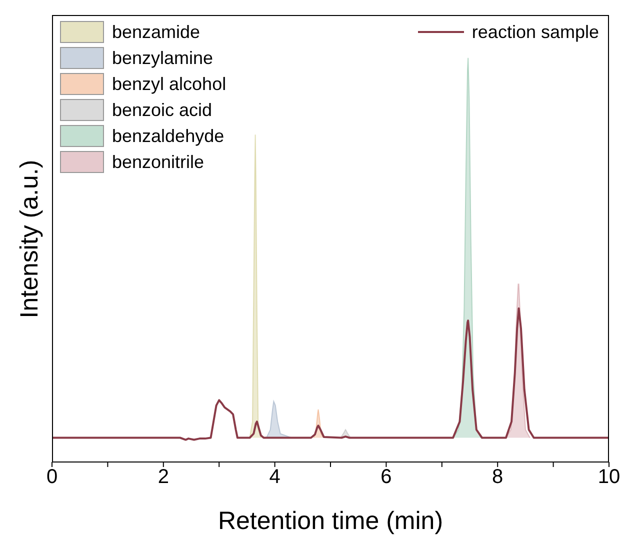 The height and width of the screenshot is (537, 625). Describe the element at coordinates (168, 136) in the screenshot. I see `legend-label: benzaldehyde` at that location.